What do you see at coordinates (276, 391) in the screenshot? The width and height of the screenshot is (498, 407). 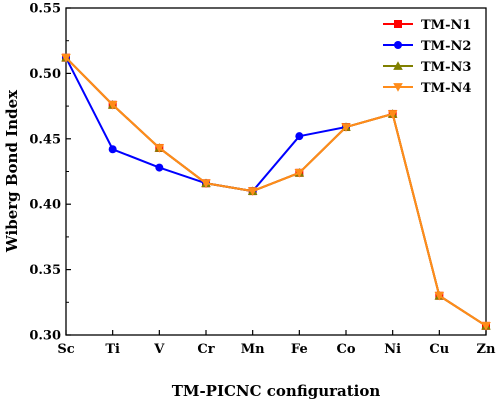 I see `x-axis-title: TM-PICNC configuration` at bounding box center [276, 391].